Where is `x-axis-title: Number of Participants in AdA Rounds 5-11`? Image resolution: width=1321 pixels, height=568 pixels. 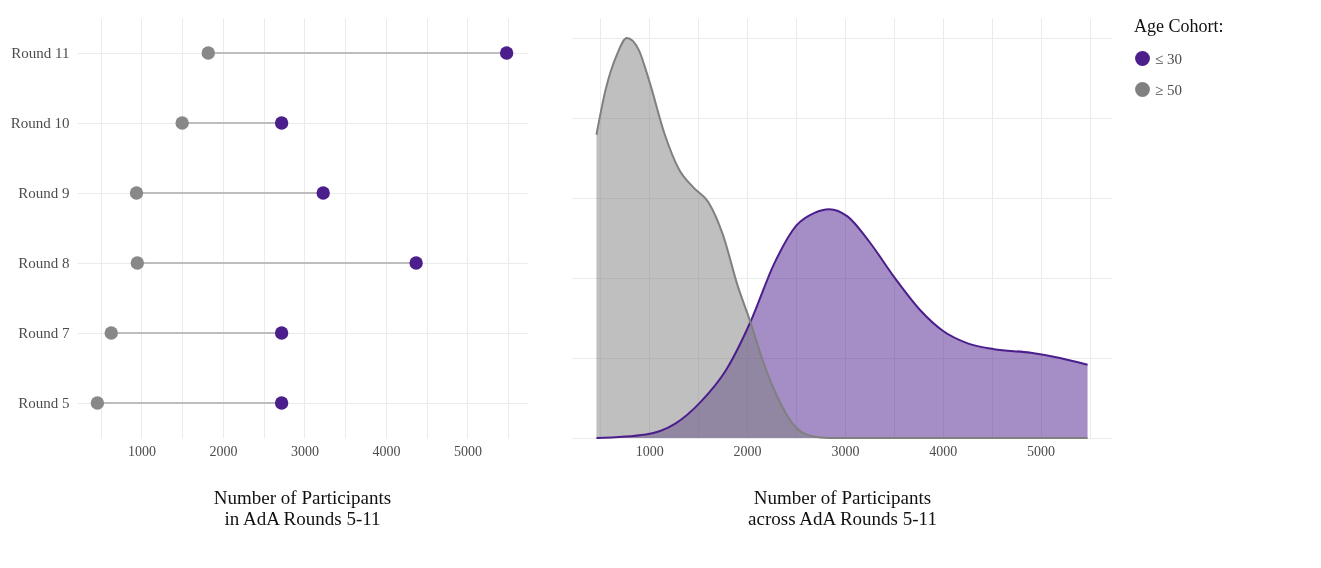
x-axis-title: Number of Participants in AdA Rounds 5-11 is located at coordinates (302, 507).